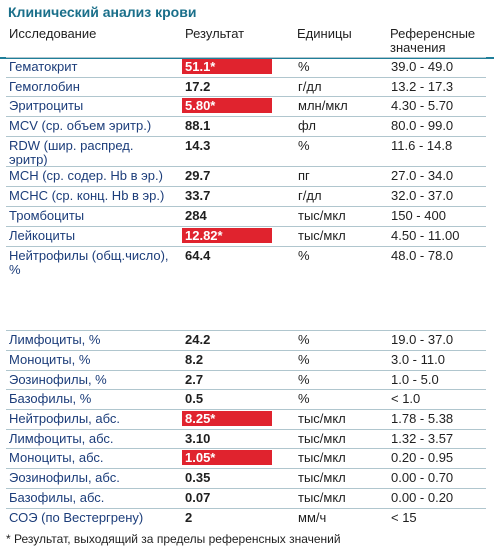 The image size is (494, 550). I want to click on test-unit: млн/мкл, so click(323, 105).